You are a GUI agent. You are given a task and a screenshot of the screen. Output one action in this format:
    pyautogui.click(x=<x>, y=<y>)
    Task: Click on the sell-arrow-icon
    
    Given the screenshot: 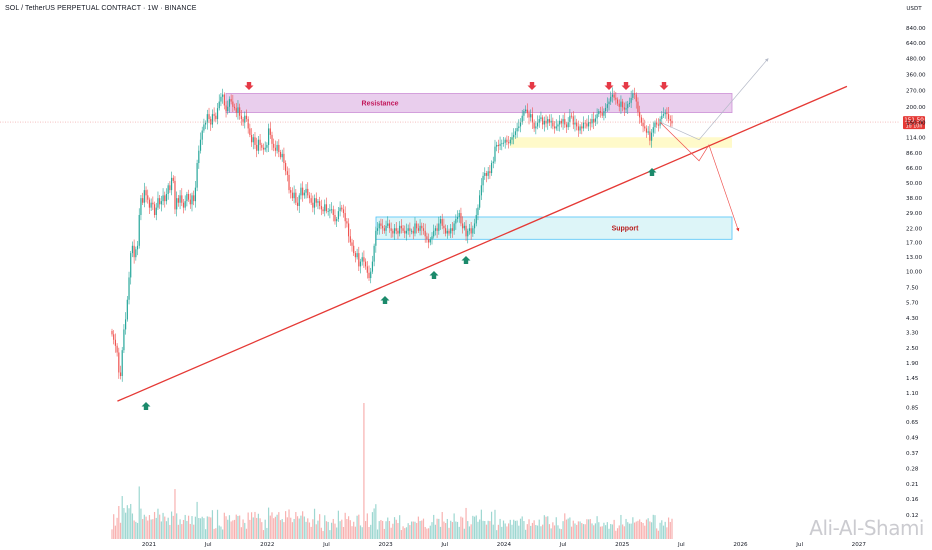 What is the action you would take?
    pyautogui.click(x=609, y=86)
    